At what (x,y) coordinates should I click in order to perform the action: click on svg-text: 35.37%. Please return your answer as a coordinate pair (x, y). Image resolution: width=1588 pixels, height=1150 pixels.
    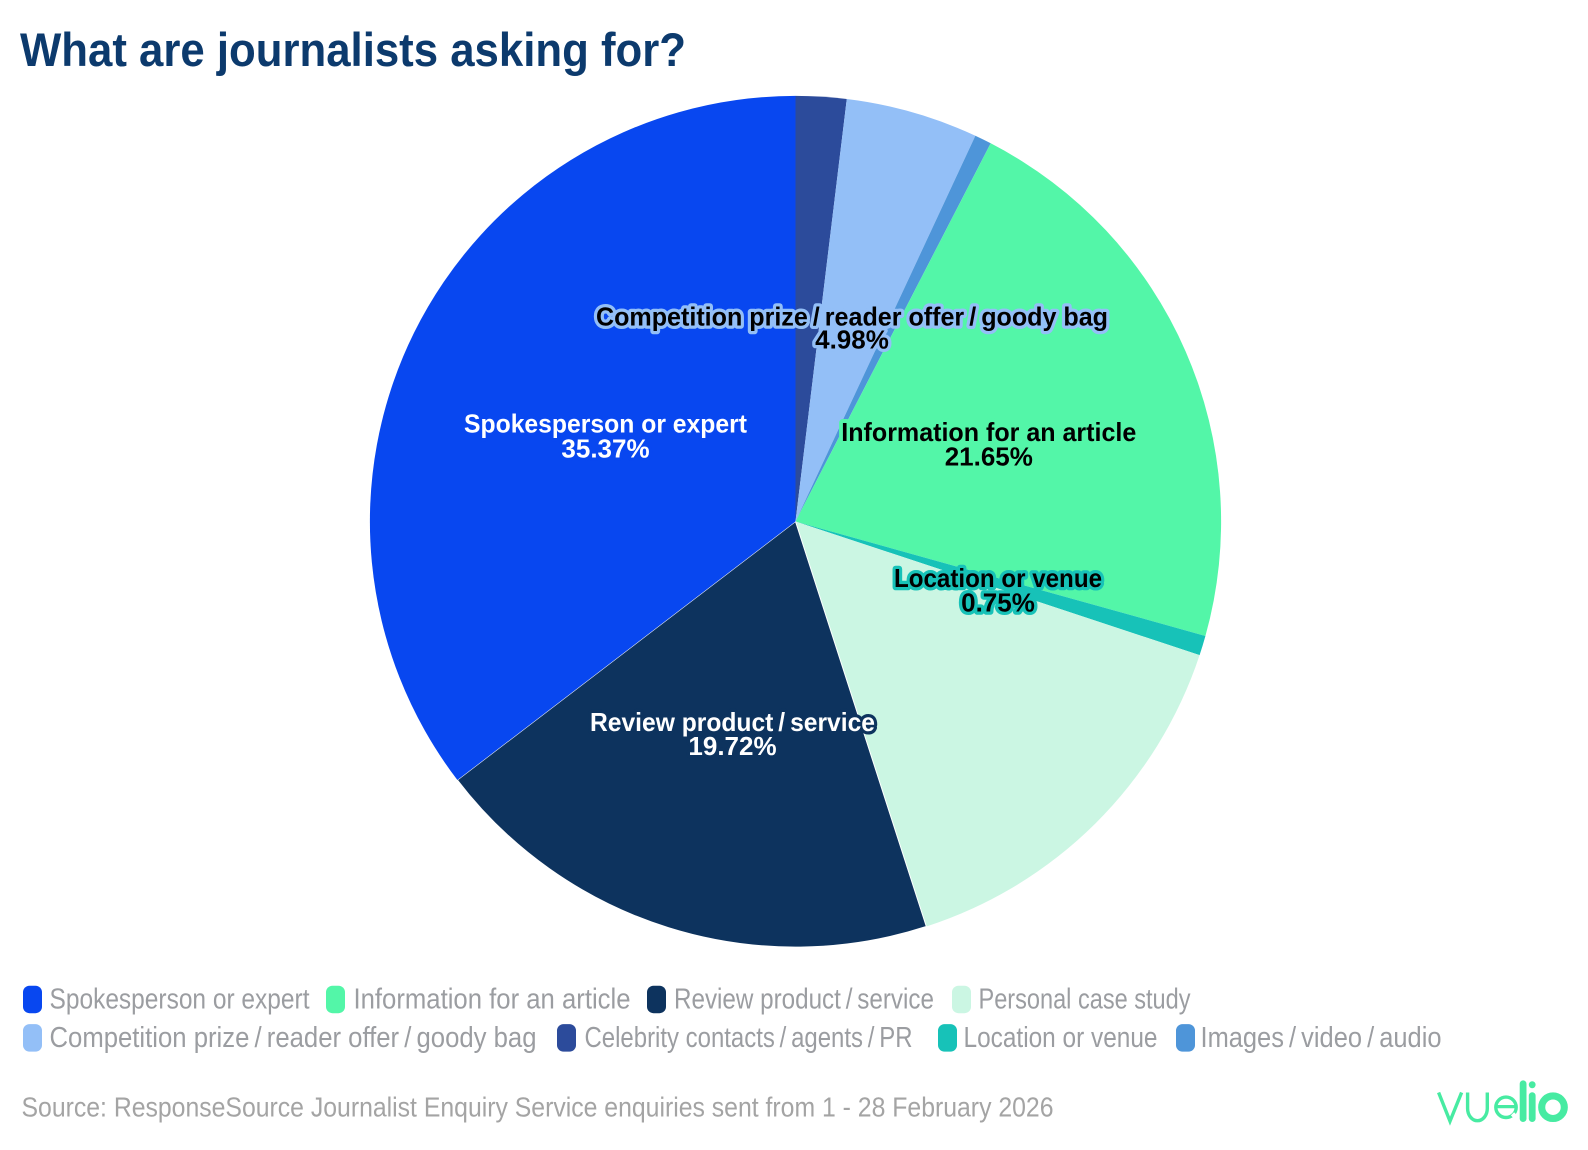
    Looking at the image, I should click on (605, 448).